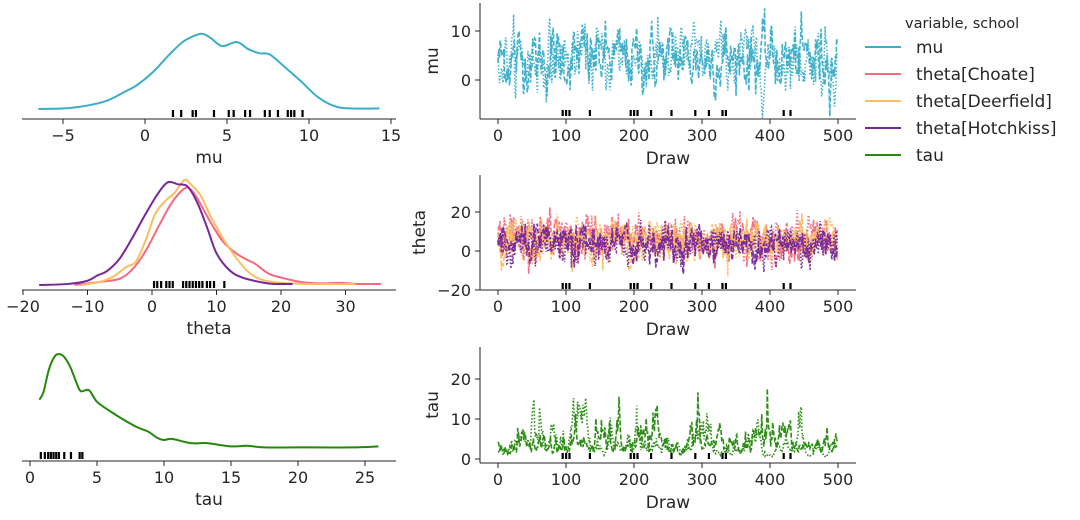 This screenshot has width=1080, height=520. What do you see at coordinates (975, 75) in the screenshot?
I see `legend-label: theta[Choate]` at bounding box center [975, 75].